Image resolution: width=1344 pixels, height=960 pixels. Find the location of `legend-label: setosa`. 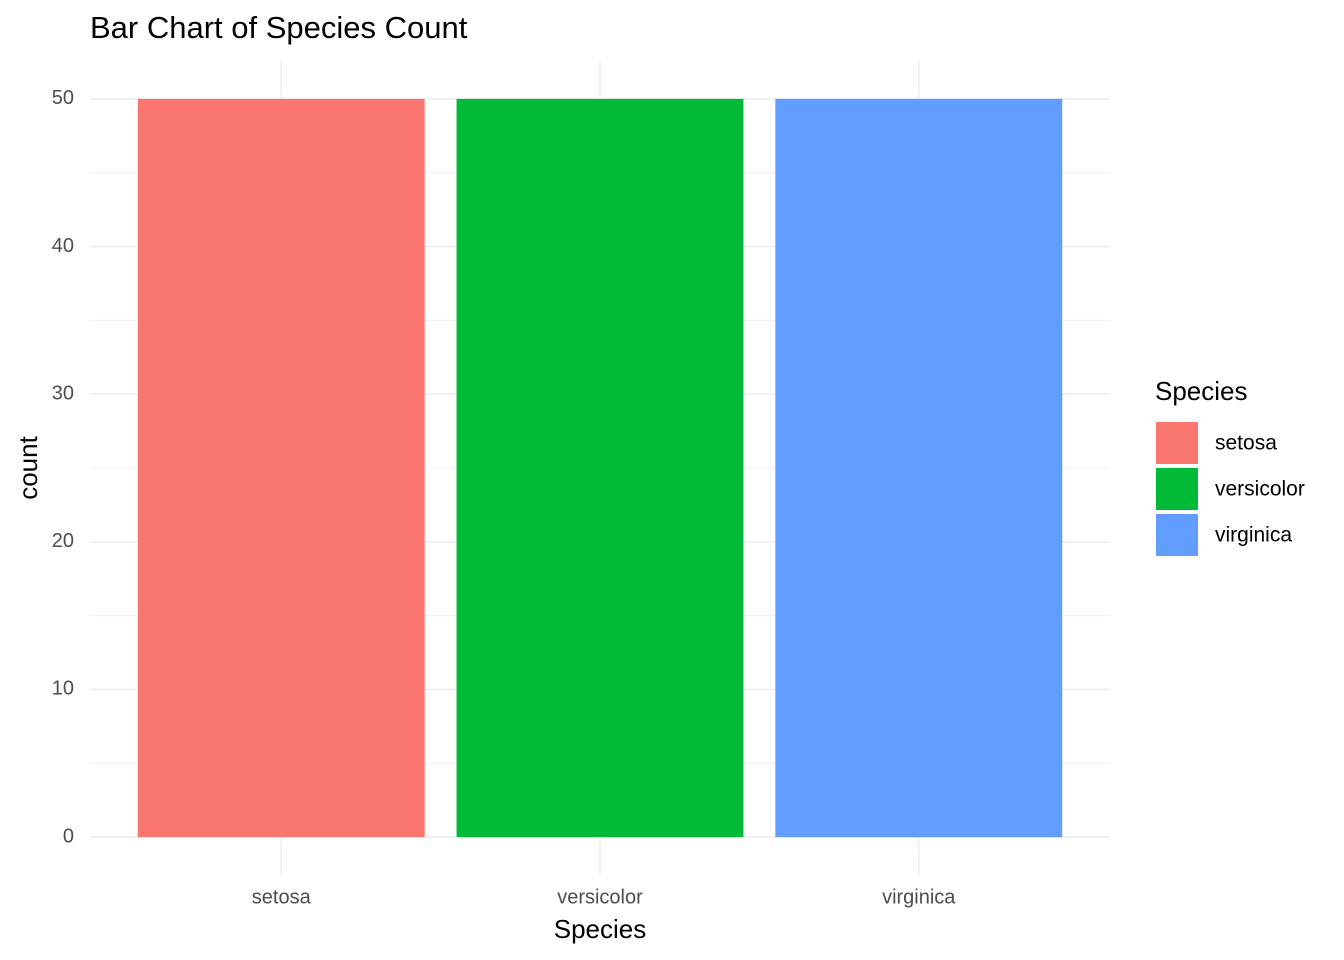

legend-label: setosa is located at coordinates (1246, 443).